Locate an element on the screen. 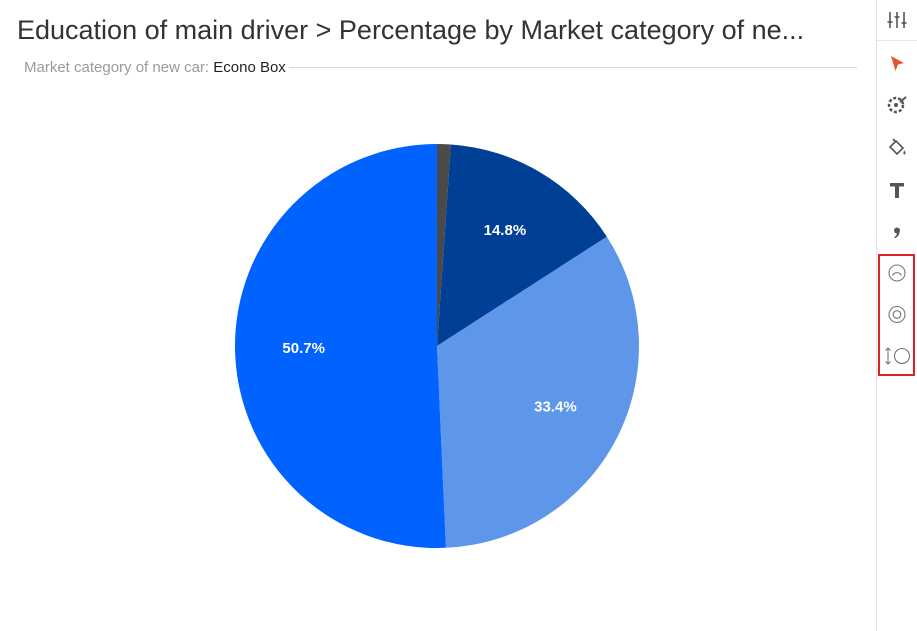 The width and height of the screenshot is (917, 631). filter-caption: Market category of new car: Econo Box is located at coordinates (152, 68).